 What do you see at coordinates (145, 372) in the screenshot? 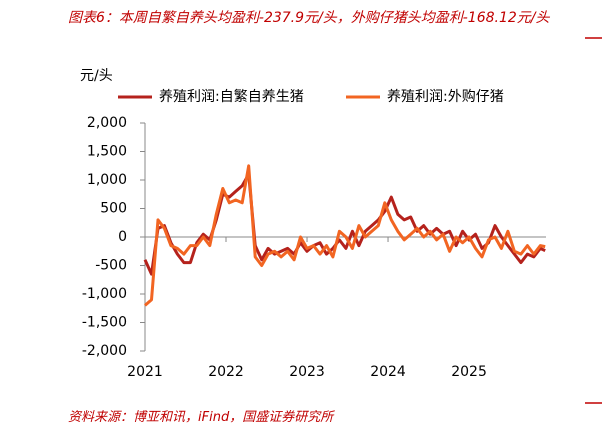
I see `x-tick-label: 2021` at bounding box center [145, 372].